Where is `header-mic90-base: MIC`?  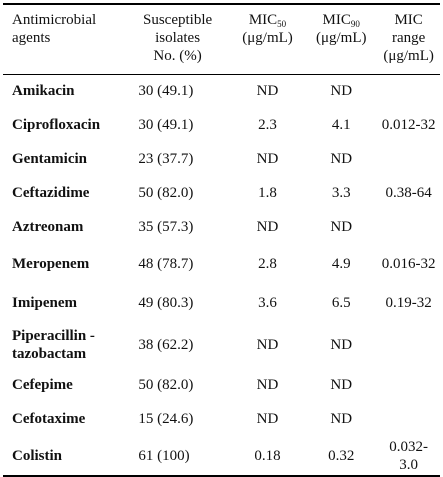
header-mic90-base: MIC is located at coordinates (336, 20).